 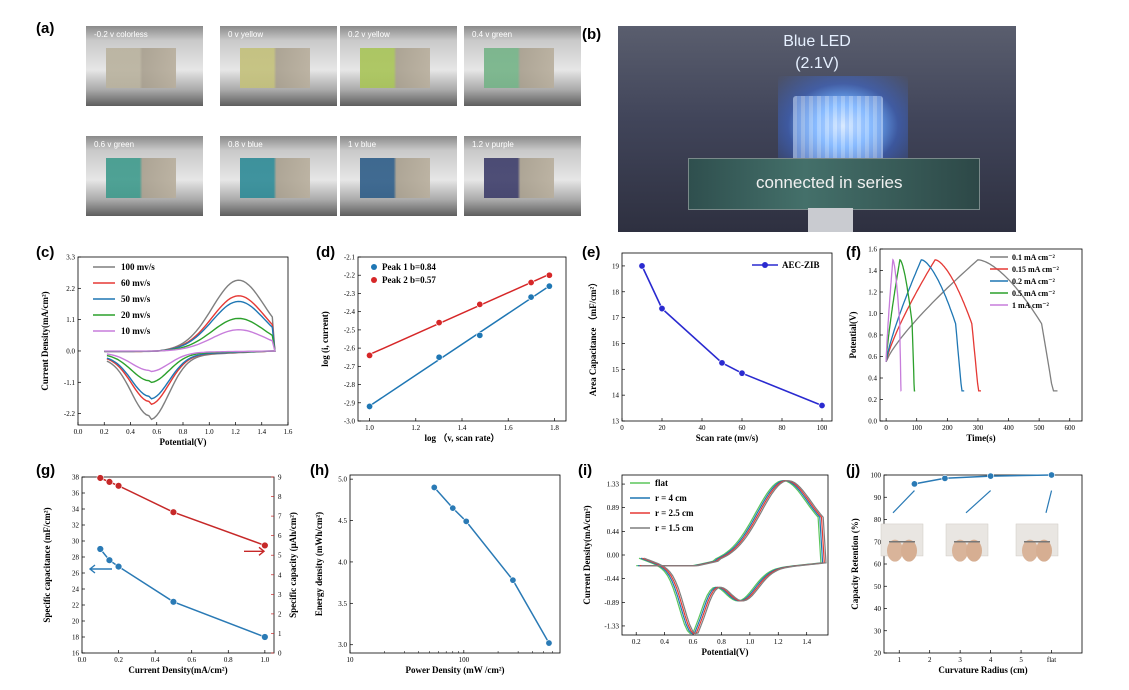 What do you see at coordinates (136, 331) in the screenshot?
I see `legend-entry: 10 mv/s` at bounding box center [136, 331].